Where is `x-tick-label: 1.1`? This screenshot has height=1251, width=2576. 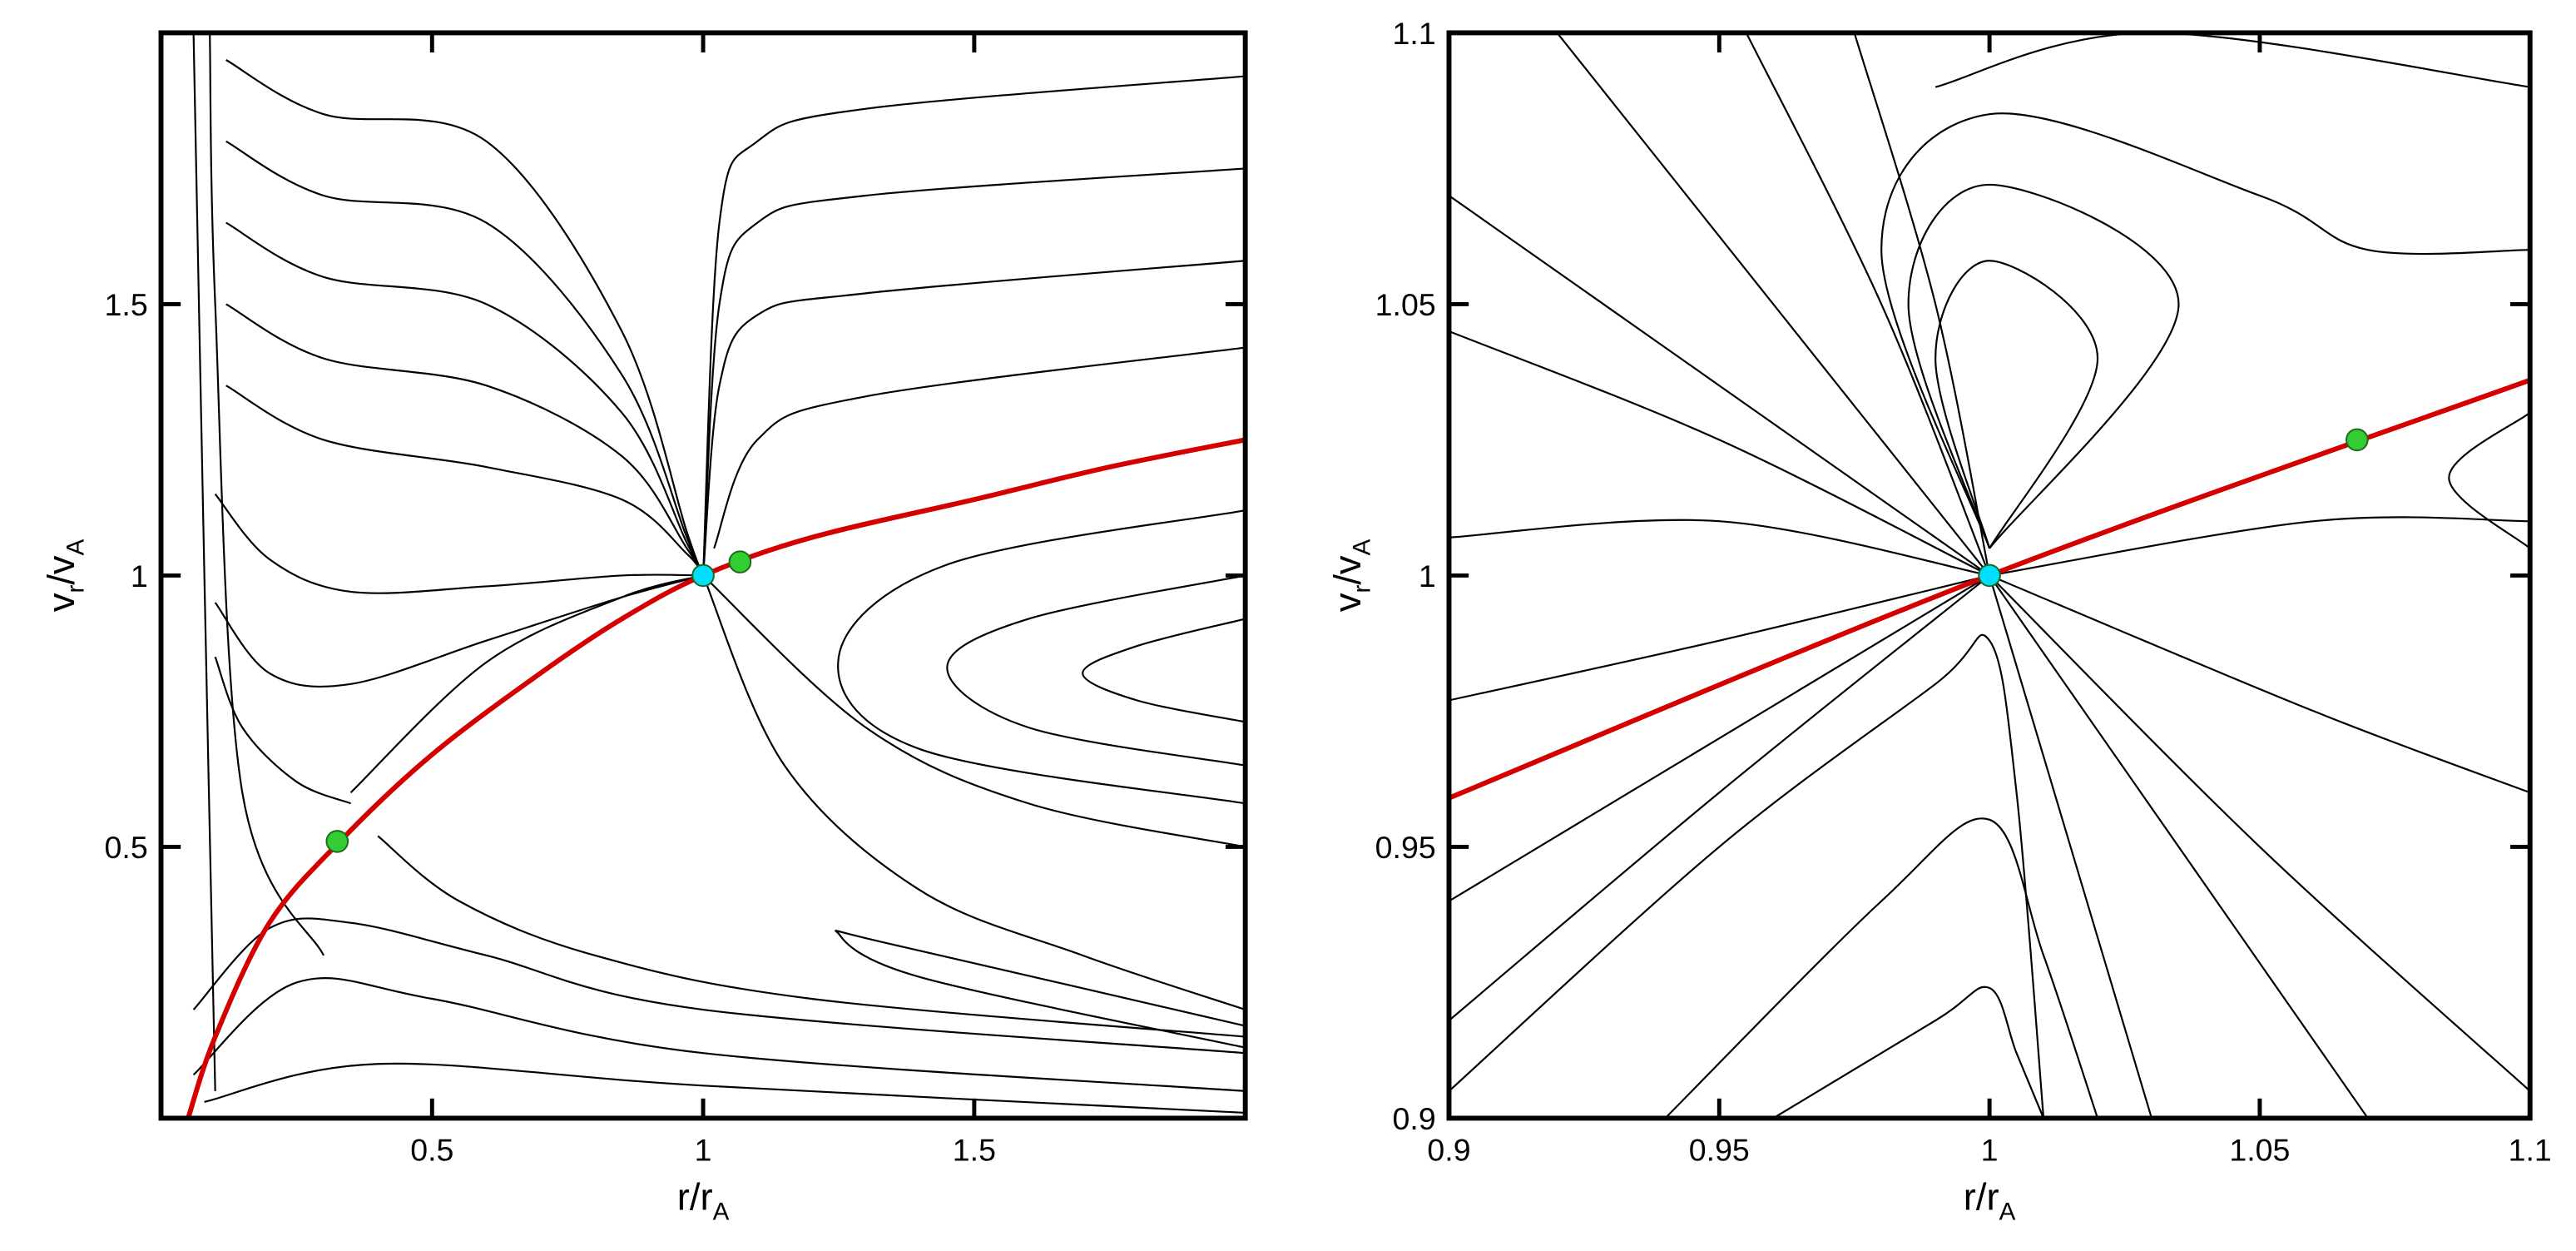
x-tick-label: 1.1 is located at coordinates (2530, 1150).